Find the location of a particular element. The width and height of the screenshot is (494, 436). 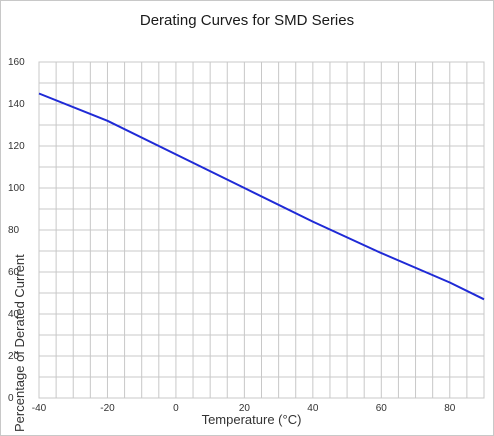

chart-title: Derating Curves for SMD Series is located at coordinates (247, 20).